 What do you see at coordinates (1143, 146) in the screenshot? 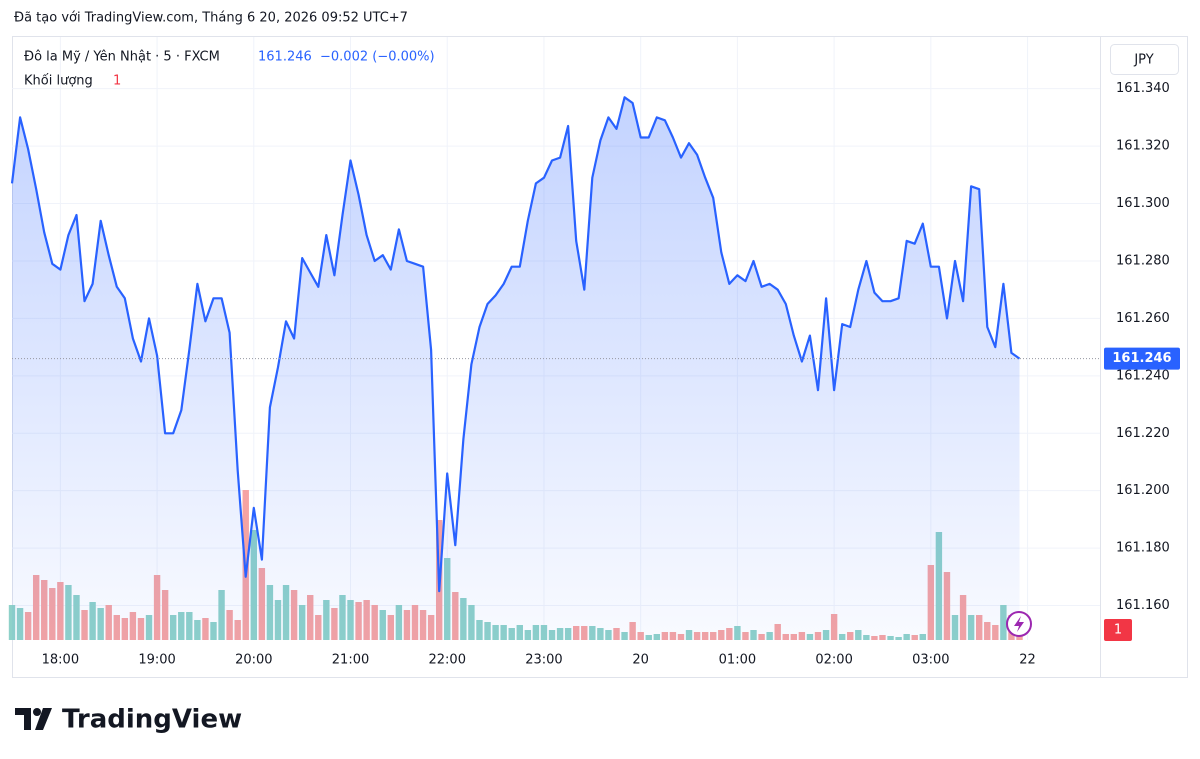
I see `y-tick-label: 161.320` at bounding box center [1143, 146].